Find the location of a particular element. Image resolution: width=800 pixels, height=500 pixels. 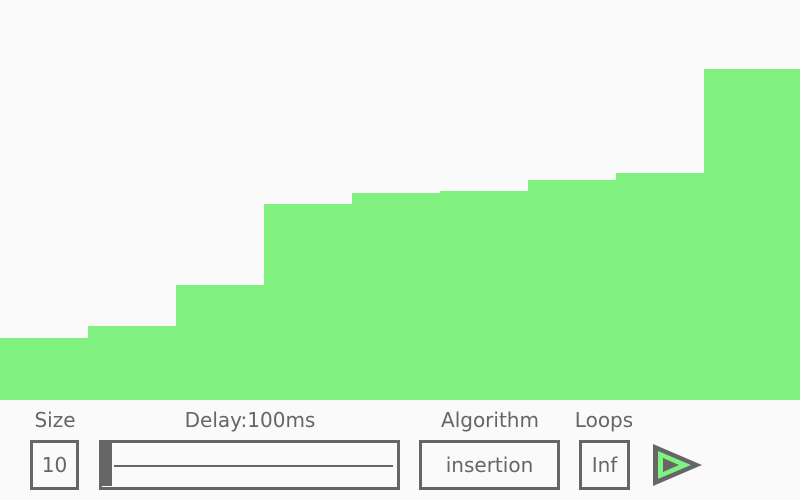

delay-slider-thumb is located at coordinates (107, 464).